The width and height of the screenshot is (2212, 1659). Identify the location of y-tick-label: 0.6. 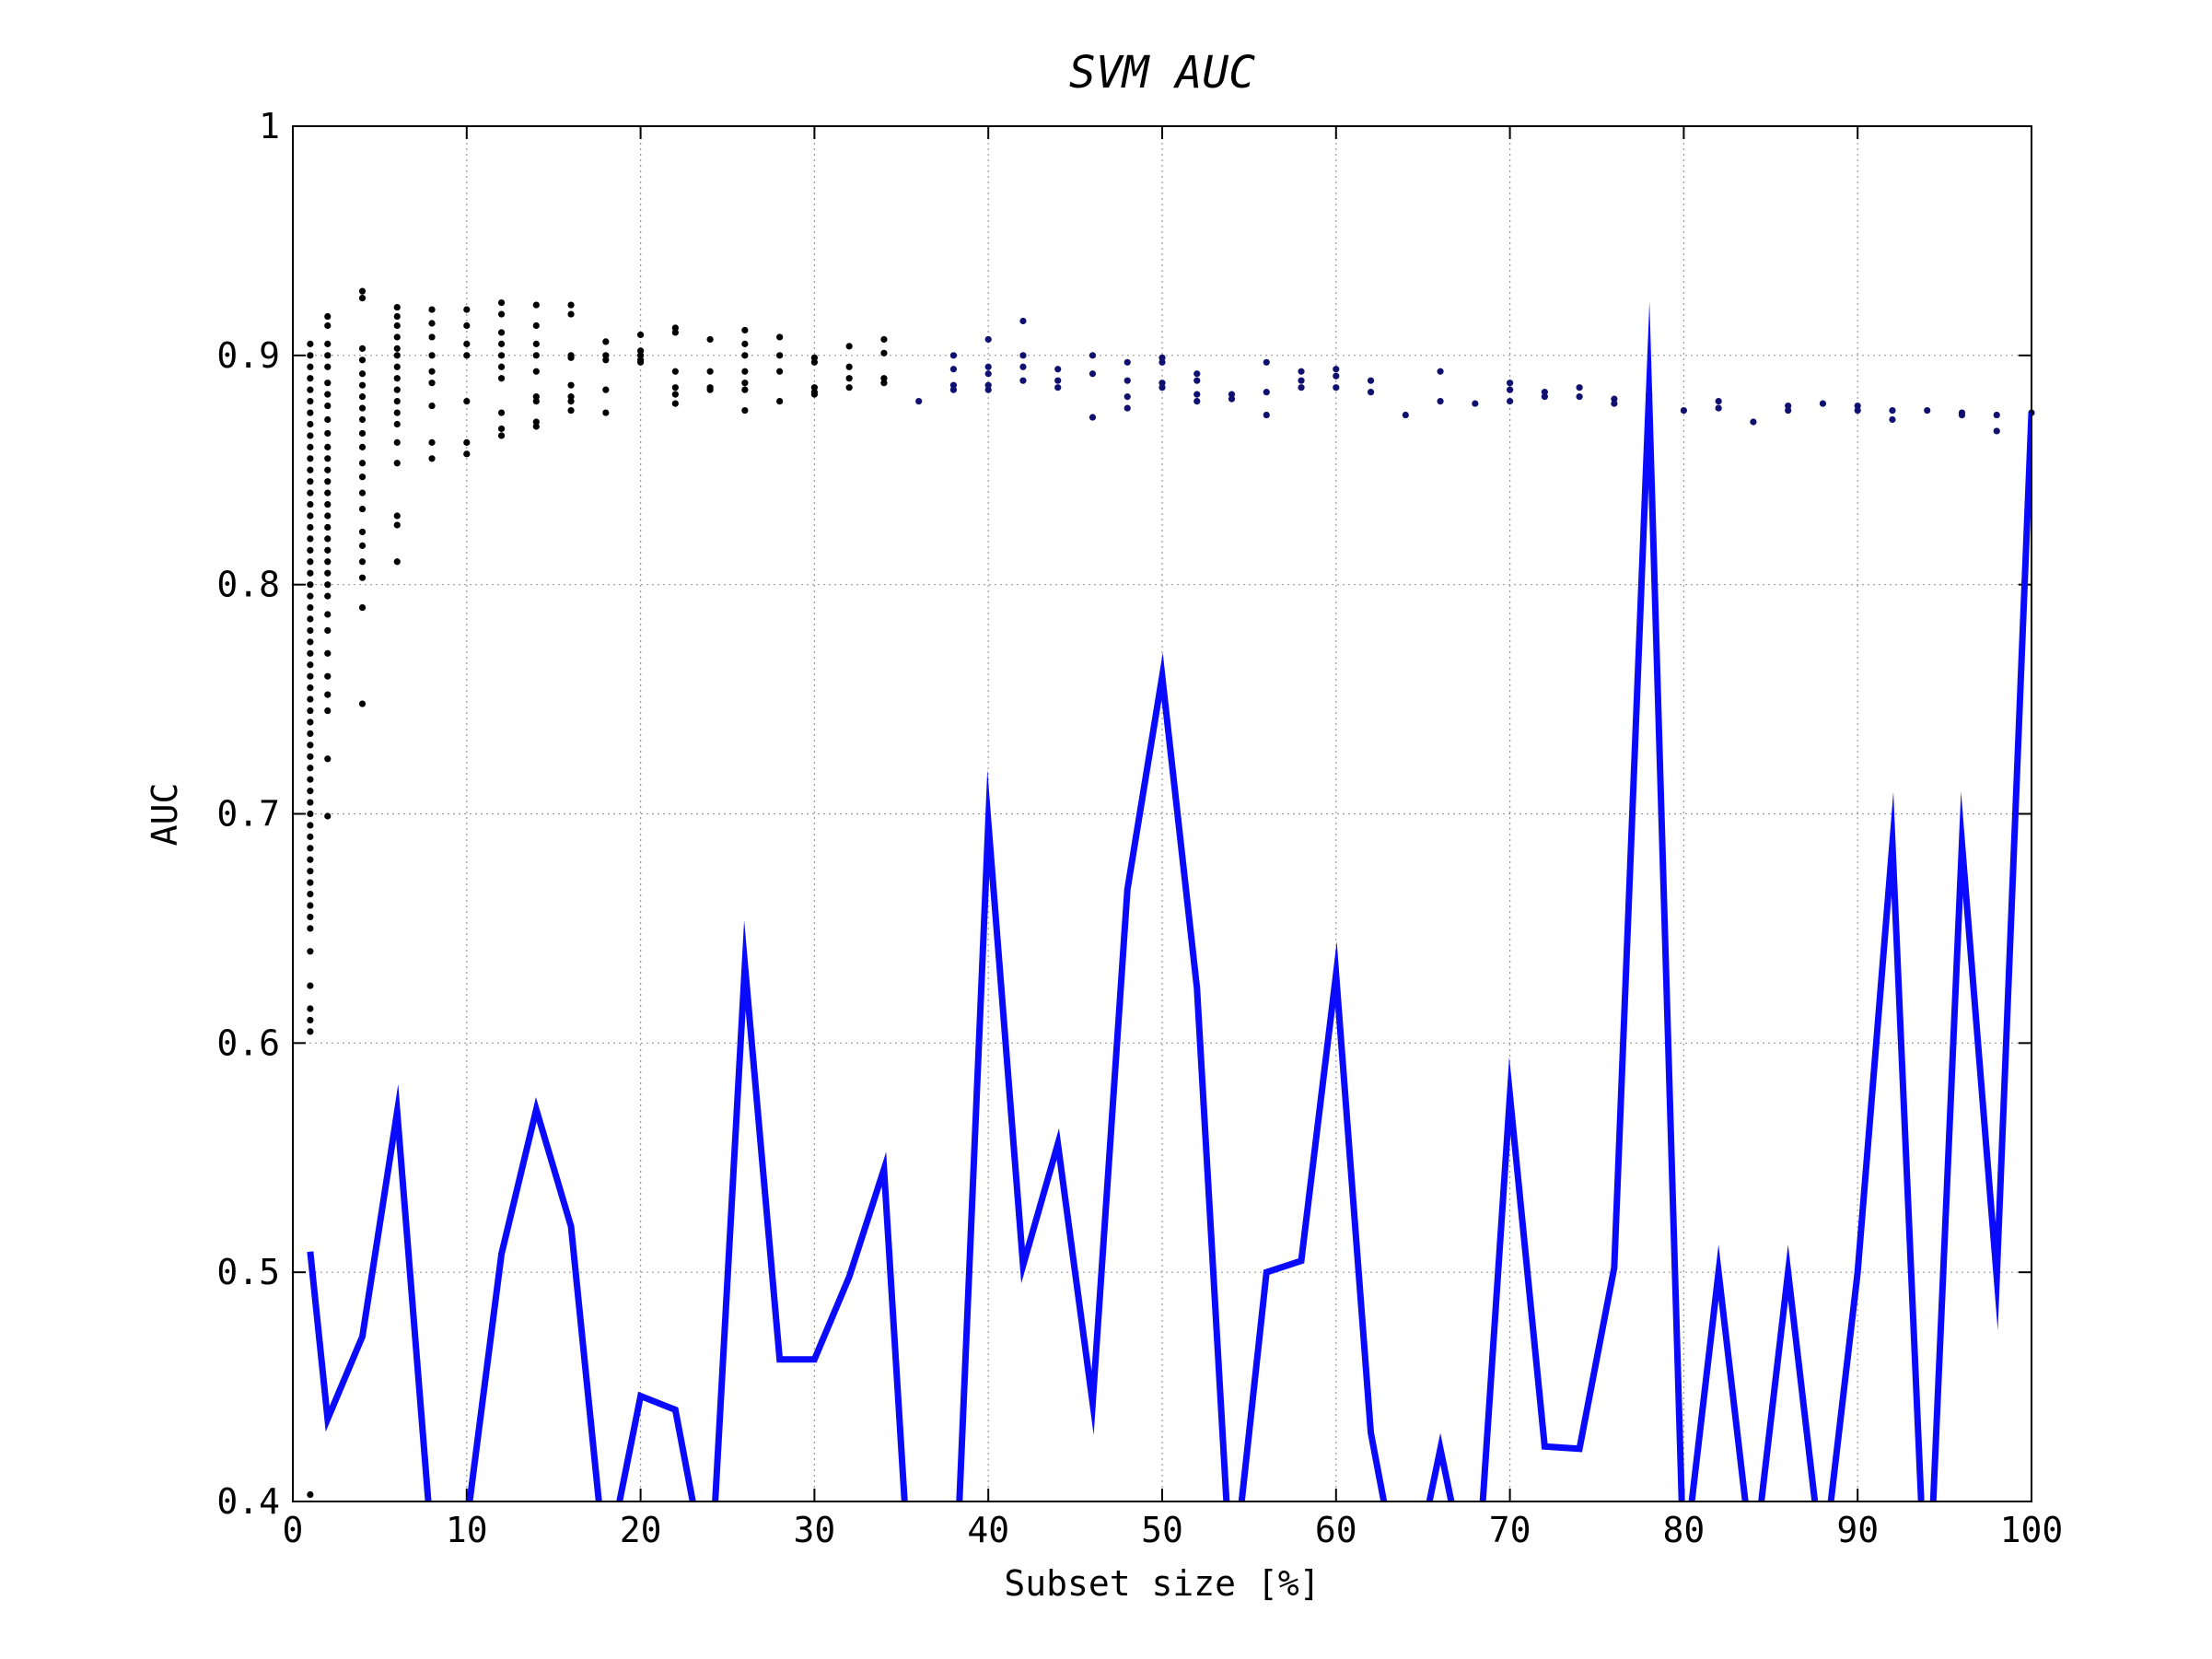
(248, 1042).